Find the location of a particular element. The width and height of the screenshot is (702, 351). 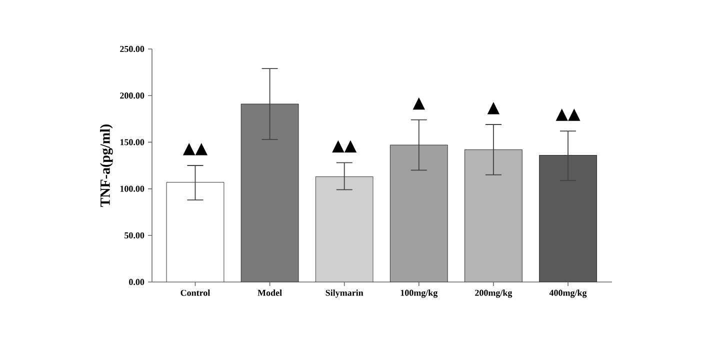

y-tick-label: 200.00 is located at coordinates (132, 95).